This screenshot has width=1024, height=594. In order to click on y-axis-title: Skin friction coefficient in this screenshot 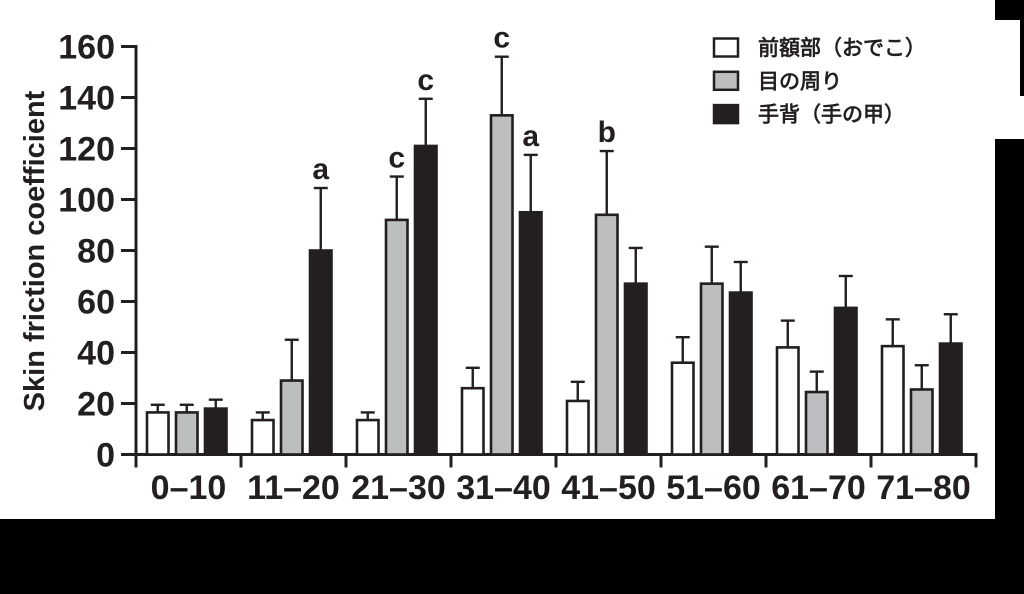, I will do `click(35, 250)`.